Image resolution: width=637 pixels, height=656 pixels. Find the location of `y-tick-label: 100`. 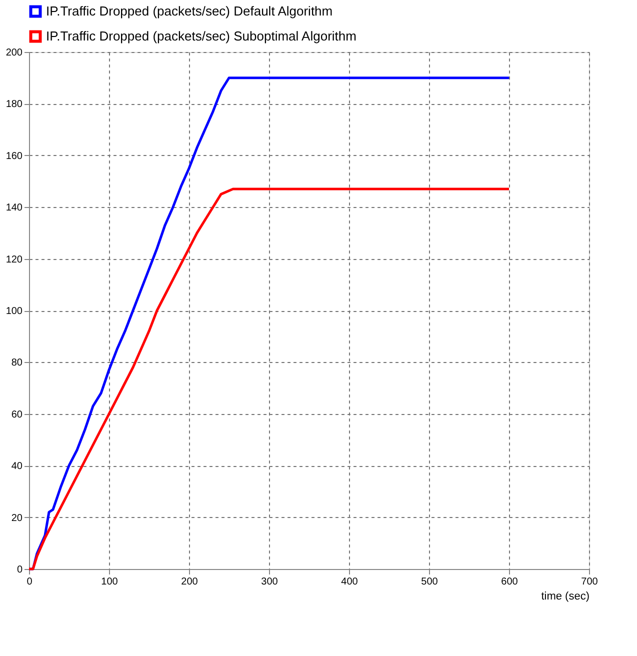

y-tick-label: 100 is located at coordinates (14, 311).